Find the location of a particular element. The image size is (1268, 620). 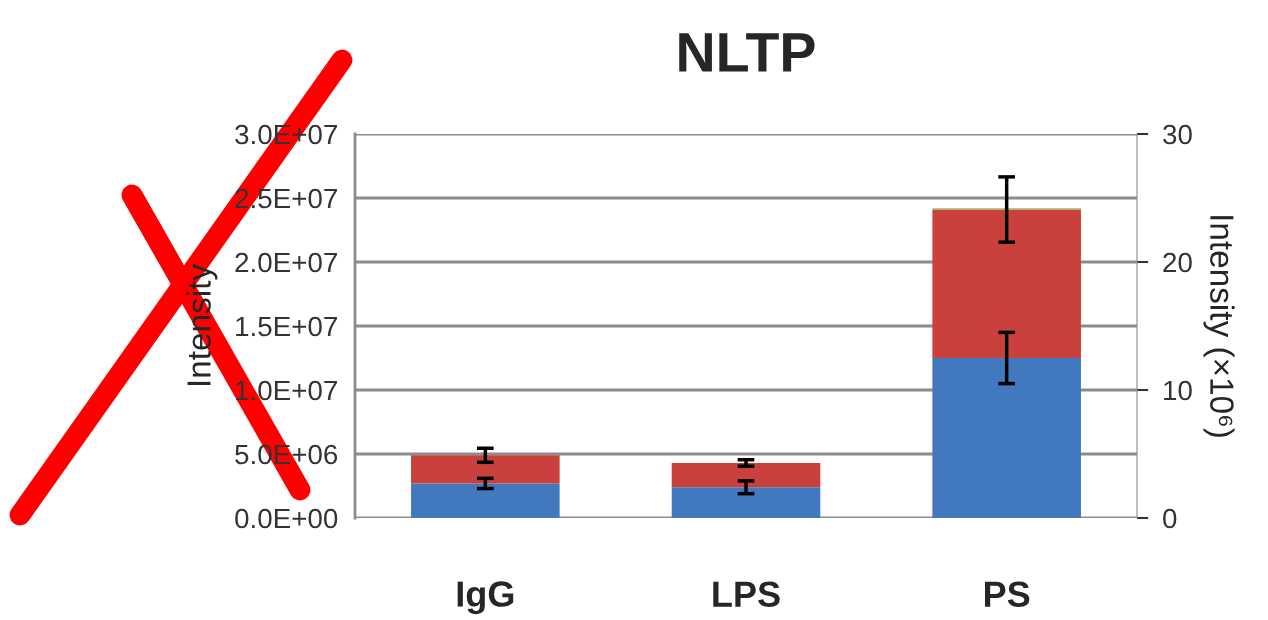

y2-tick-label: 10 is located at coordinates (1178, 390).